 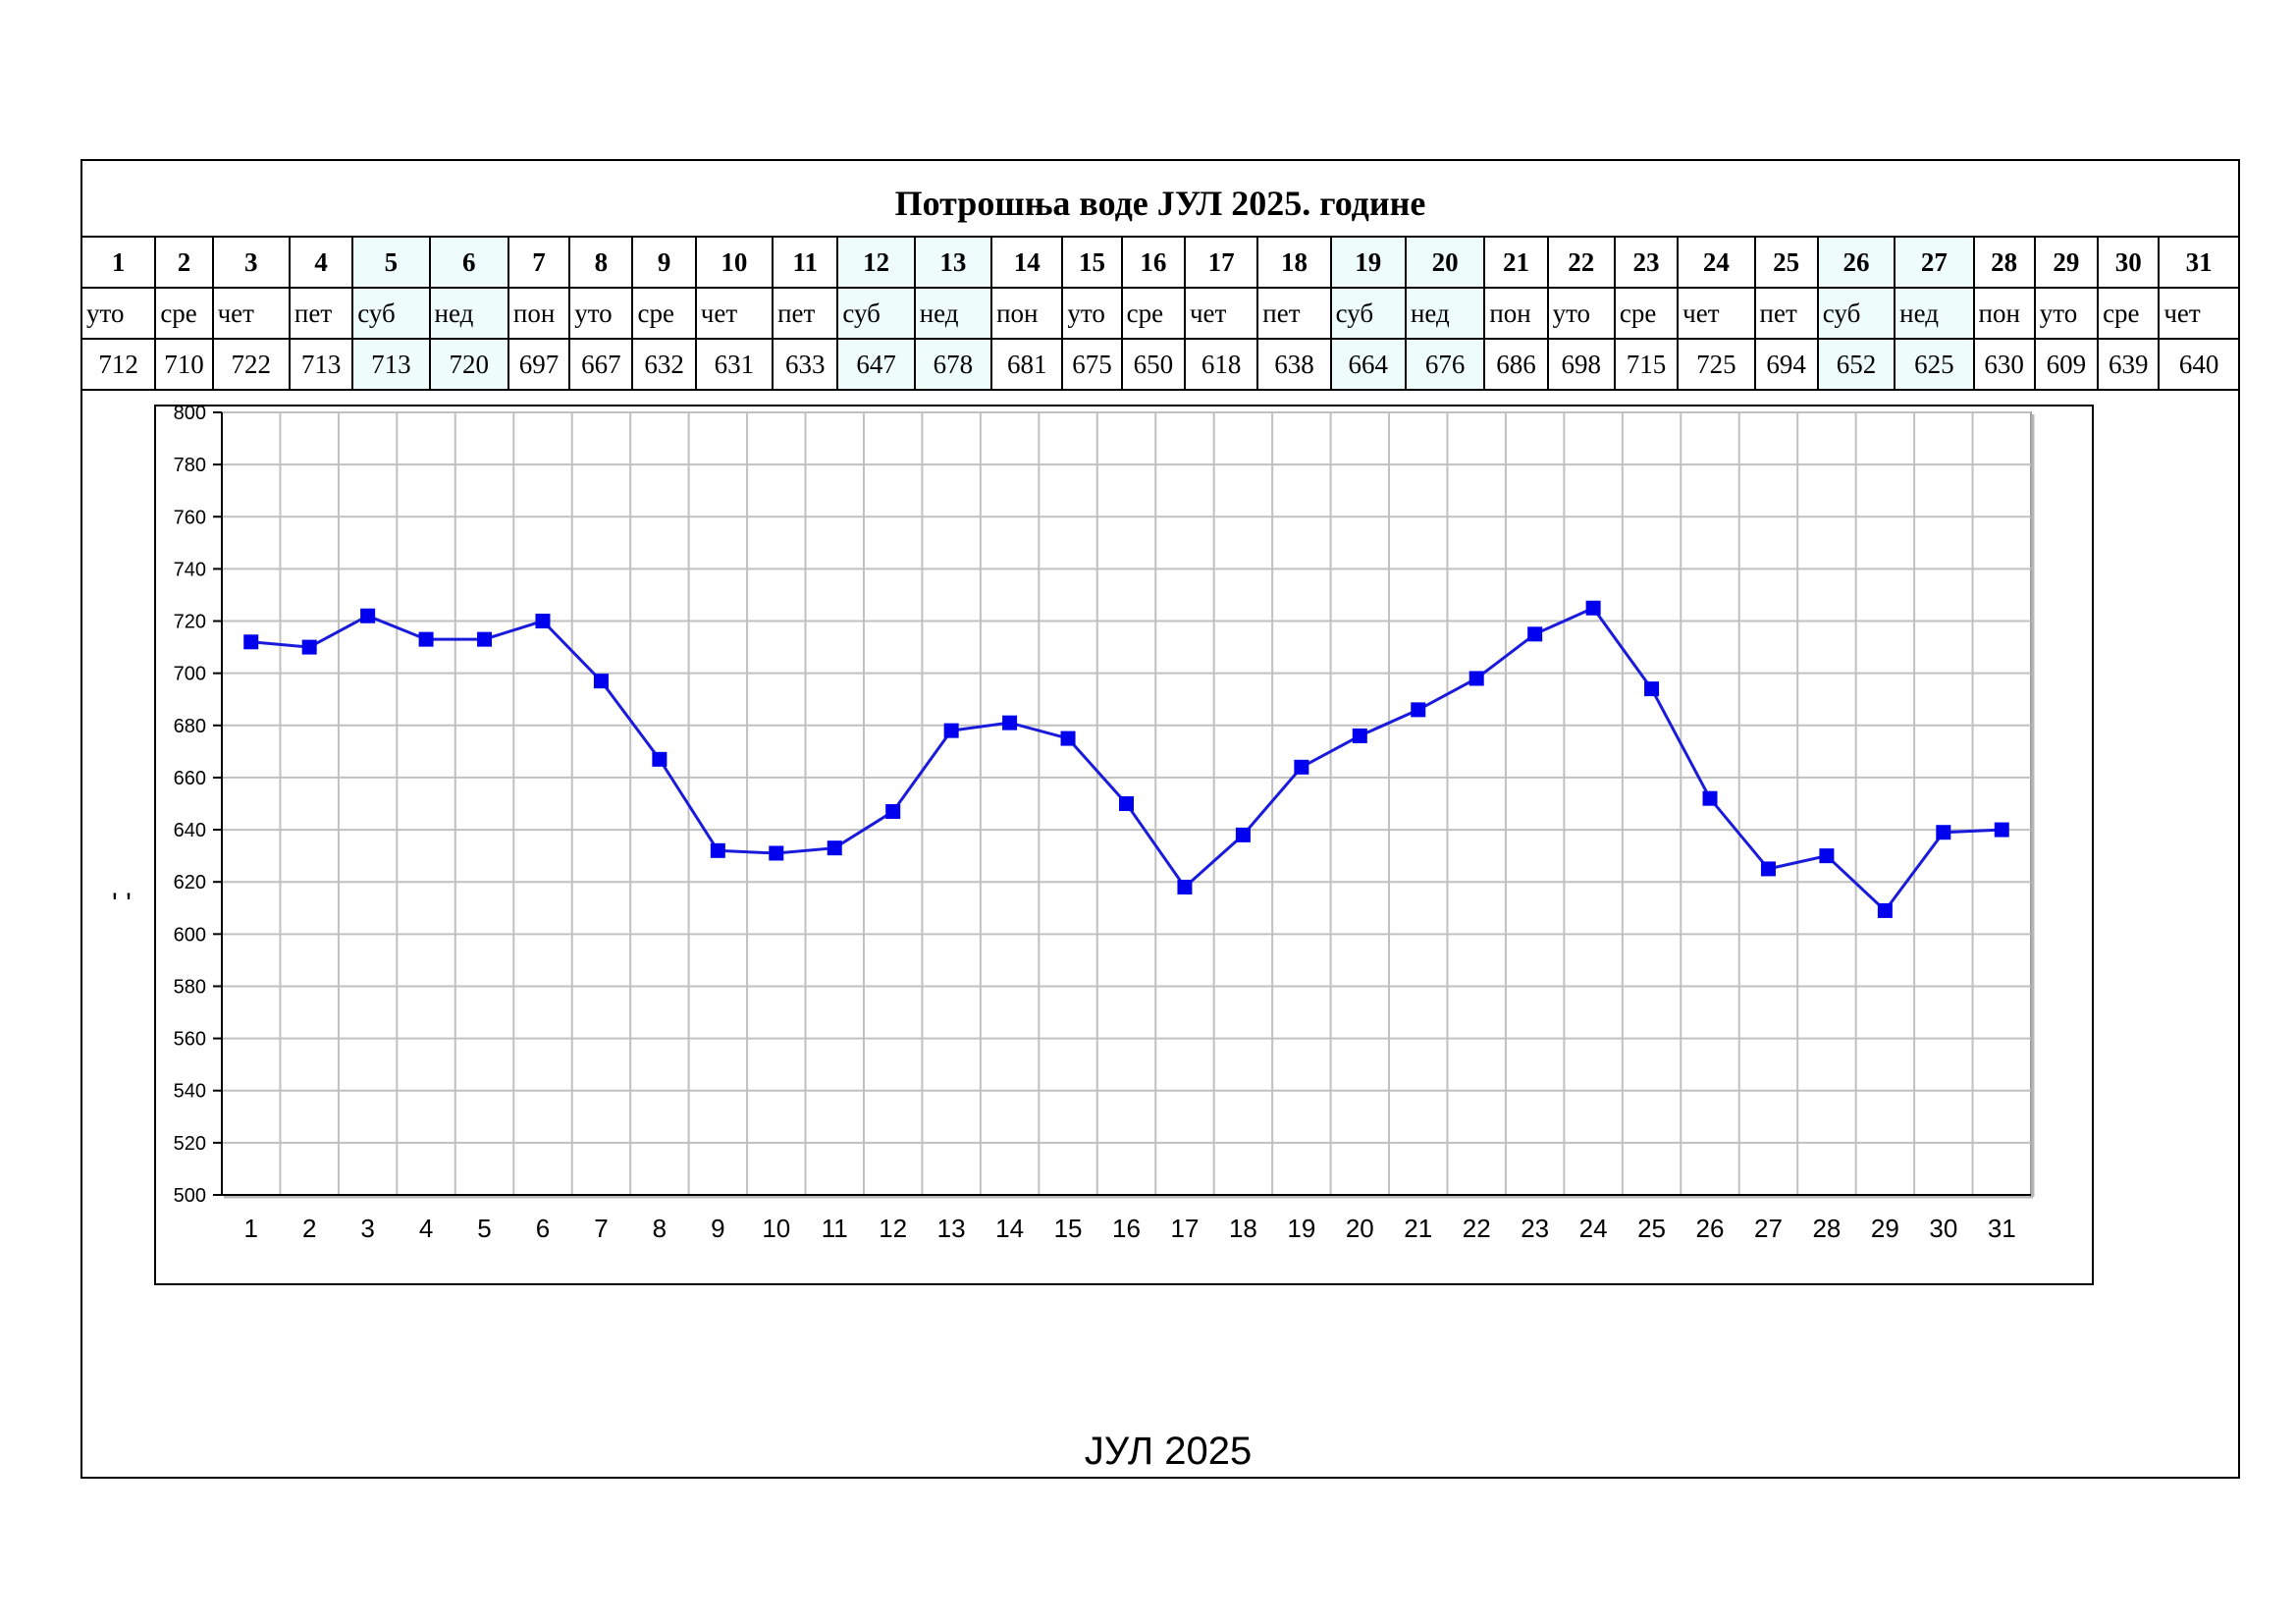 I want to click on table-day-number-17: 17, so click(x=1221, y=263).